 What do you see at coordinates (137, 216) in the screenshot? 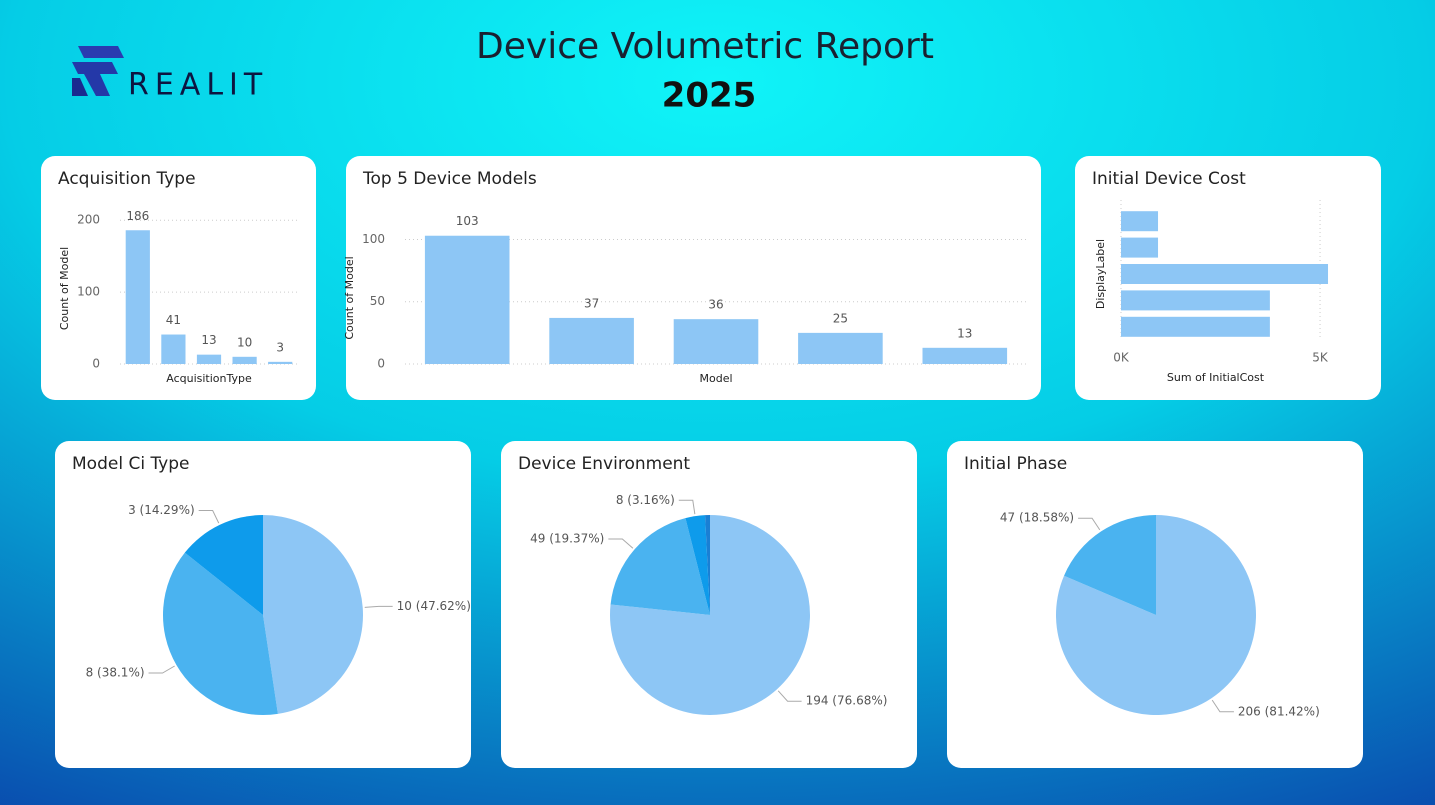
I see `data-label: 186` at bounding box center [137, 216].